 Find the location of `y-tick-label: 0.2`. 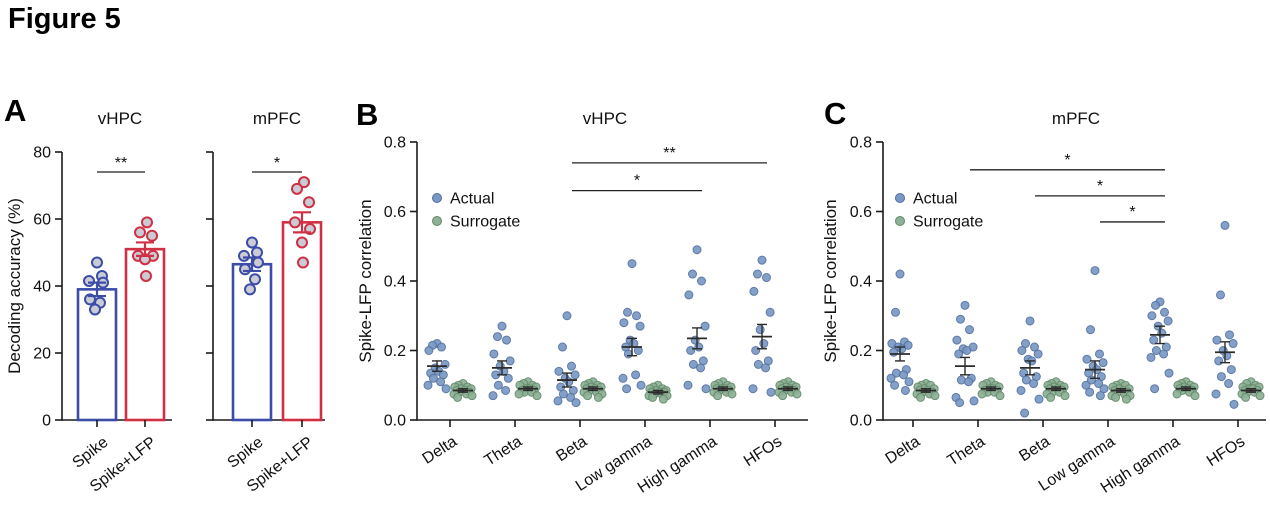

y-tick-label: 0.2 is located at coordinates (395, 351).